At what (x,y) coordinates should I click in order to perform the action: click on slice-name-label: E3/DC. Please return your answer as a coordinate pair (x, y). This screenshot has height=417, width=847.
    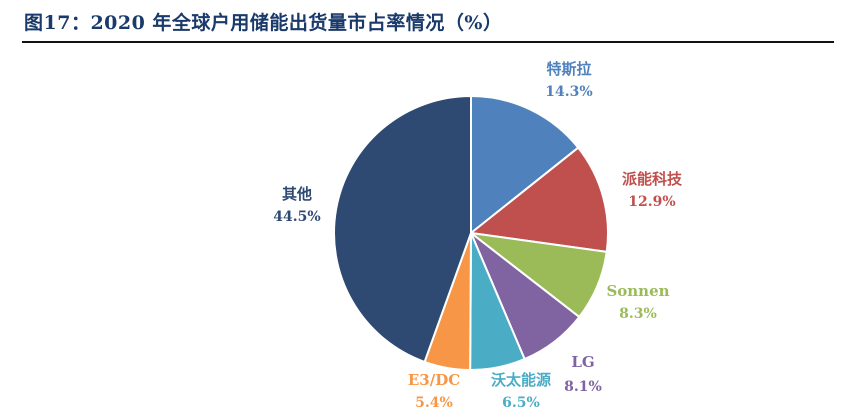
    Looking at the image, I should click on (434, 380).